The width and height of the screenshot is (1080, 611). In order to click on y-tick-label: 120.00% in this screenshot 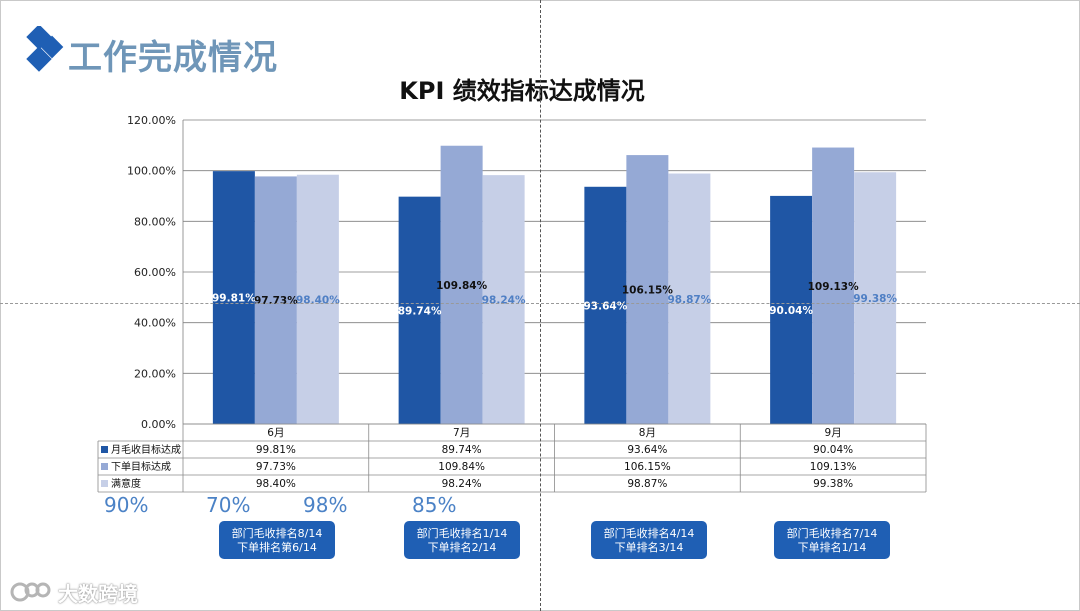, I will do `click(151, 120)`.